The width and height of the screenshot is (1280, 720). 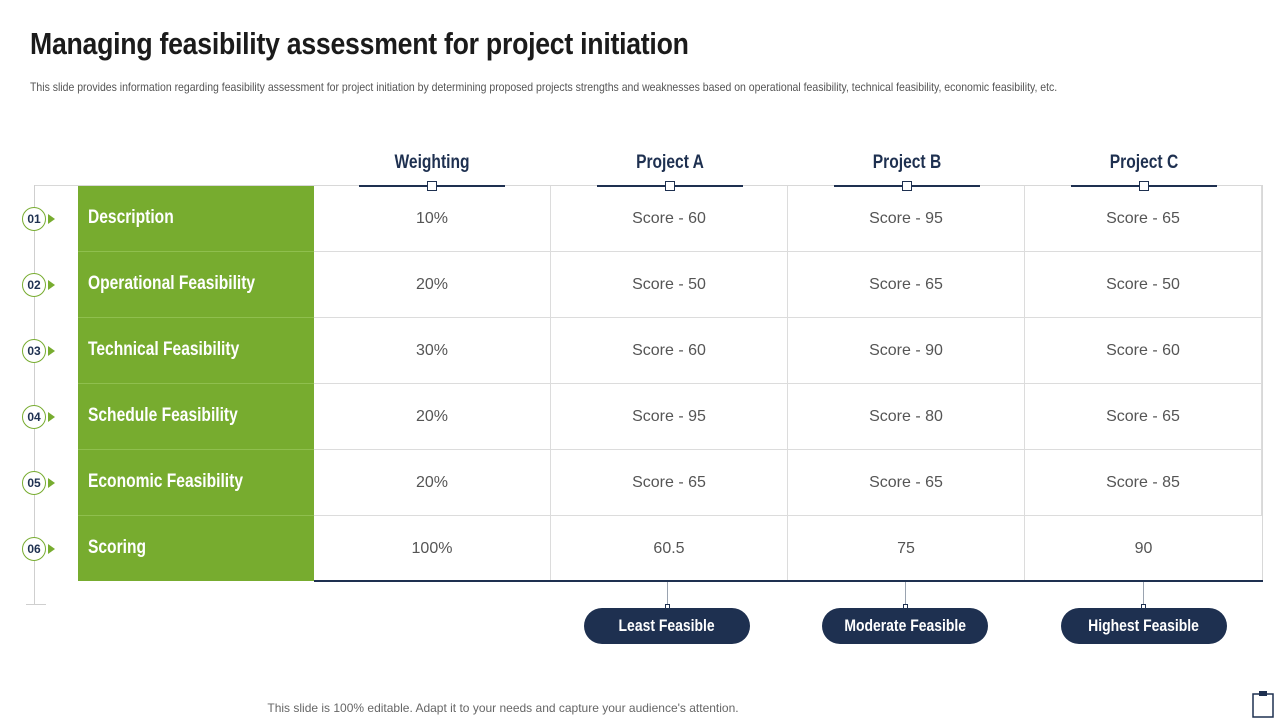 I want to click on row-number-badge: 06, so click(x=34, y=549).